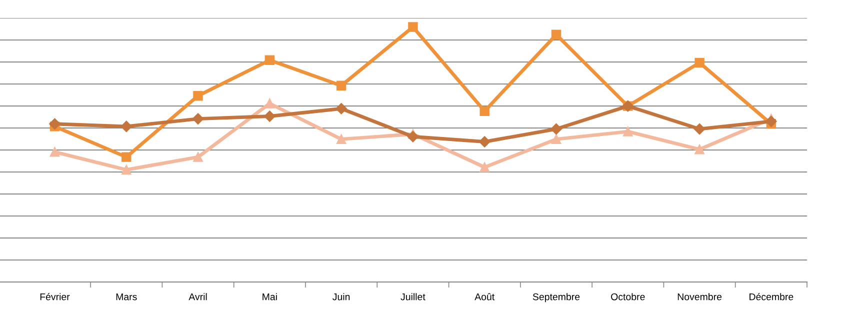  Describe the element at coordinates (700, 296) in the screenshot. I see `x-tick-label: Novembre` at that location.